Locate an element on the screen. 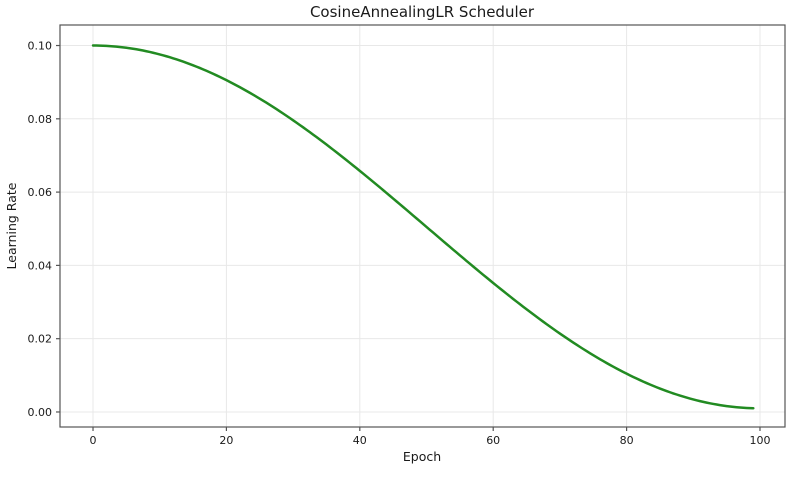 The height and width of the screenshot is (479, 800). y-tick-label: 0.08 is located at coordinates (40, 119).